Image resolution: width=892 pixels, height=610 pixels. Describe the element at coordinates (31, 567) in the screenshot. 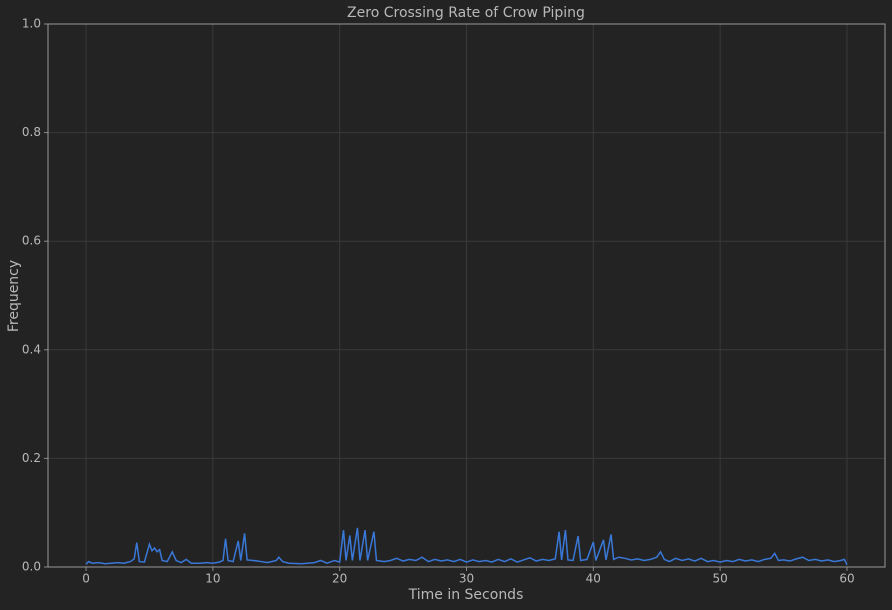

I see `y-tick-label: 0.0` at that location.